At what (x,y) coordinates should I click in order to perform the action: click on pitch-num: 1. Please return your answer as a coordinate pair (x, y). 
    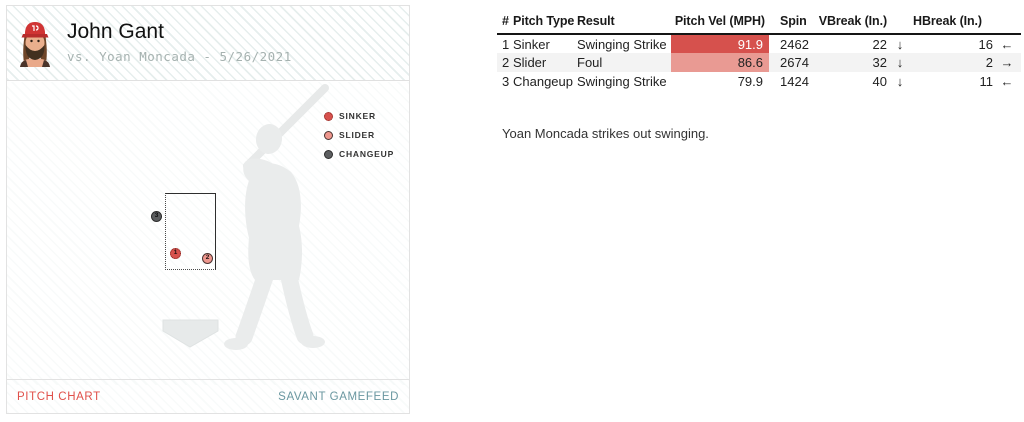
    Looking at the image, I should click on (506, 44).